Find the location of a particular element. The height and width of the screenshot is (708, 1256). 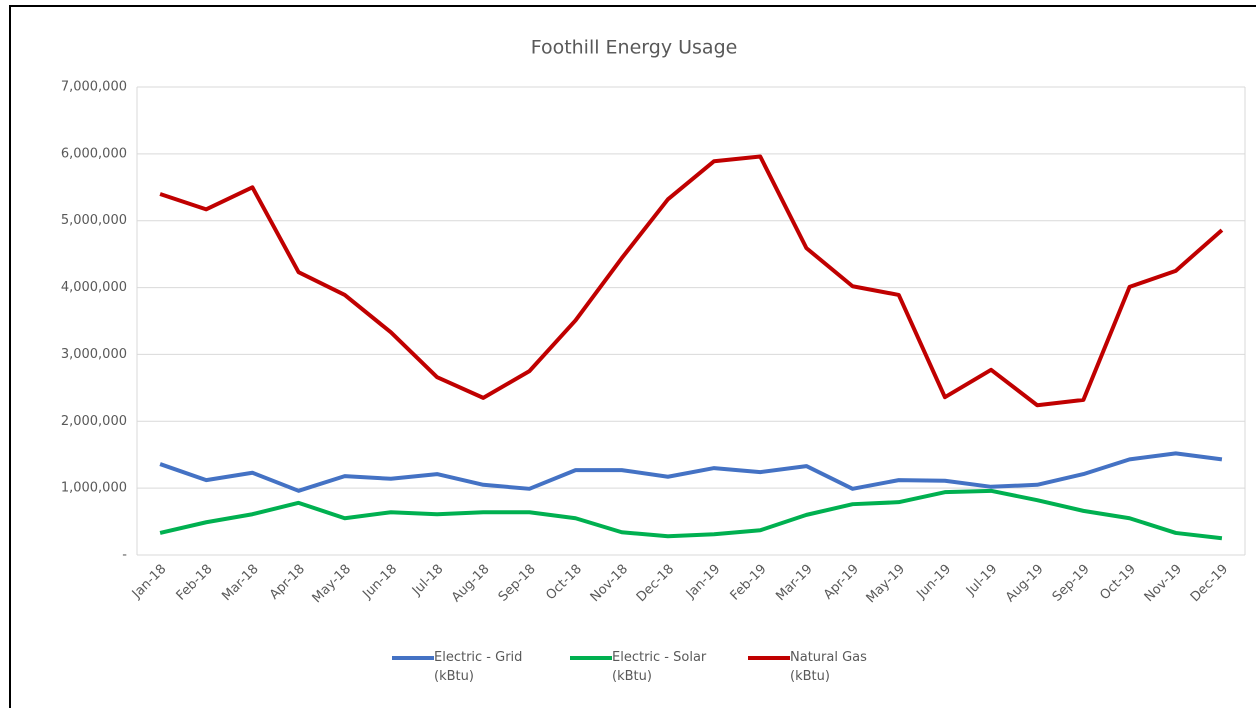

y-tick-label: 7,000,000 is located at coordinates (94, 87).